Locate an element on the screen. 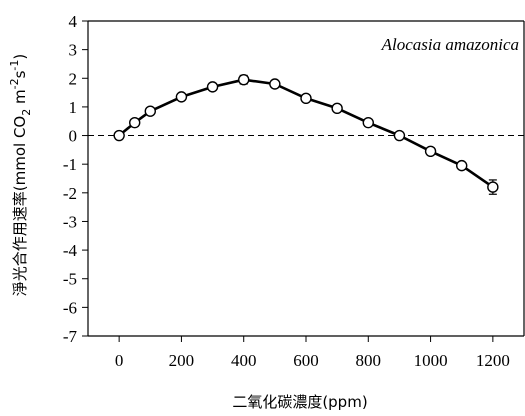 This screenshot has height=416, width=525. y-tick-label: -7 is located at coordinates (70, 336).